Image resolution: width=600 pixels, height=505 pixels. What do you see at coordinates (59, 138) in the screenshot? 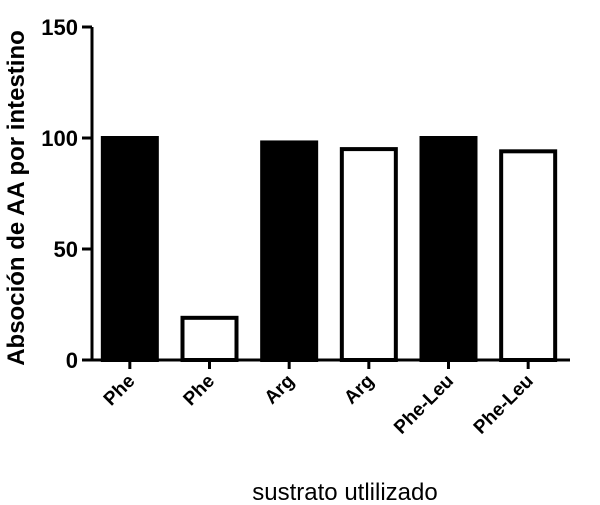
I see `y-tick-label: 100` at bounding box center [59, 138].